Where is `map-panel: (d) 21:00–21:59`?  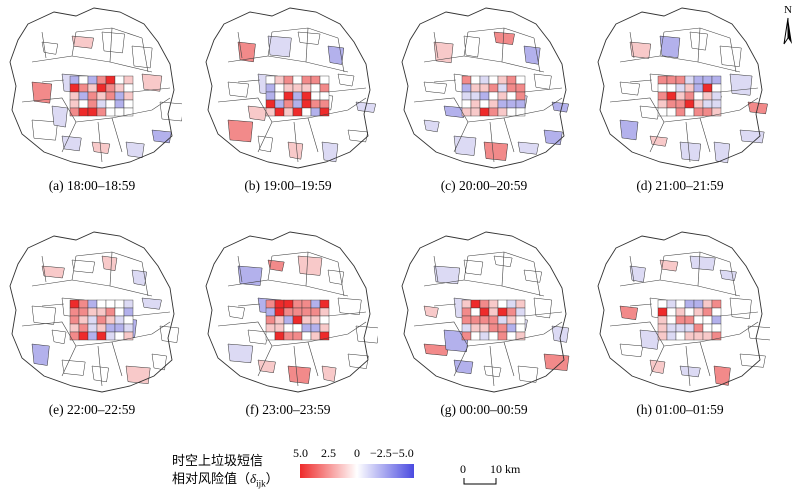
map-panel: (d) 21:00–21:59 is located at coordinates (680, 102).